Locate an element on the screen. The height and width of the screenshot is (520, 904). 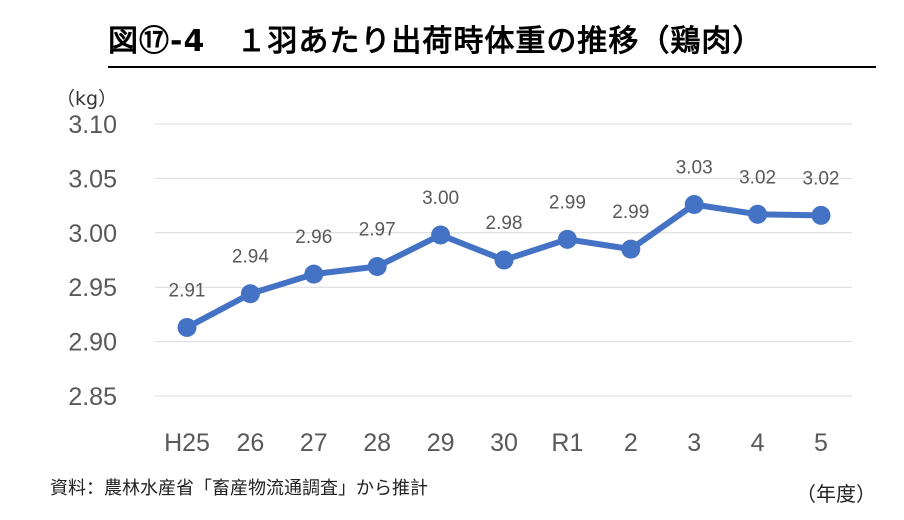
x-tick-label: 26 is located at coordinates (250, 443).